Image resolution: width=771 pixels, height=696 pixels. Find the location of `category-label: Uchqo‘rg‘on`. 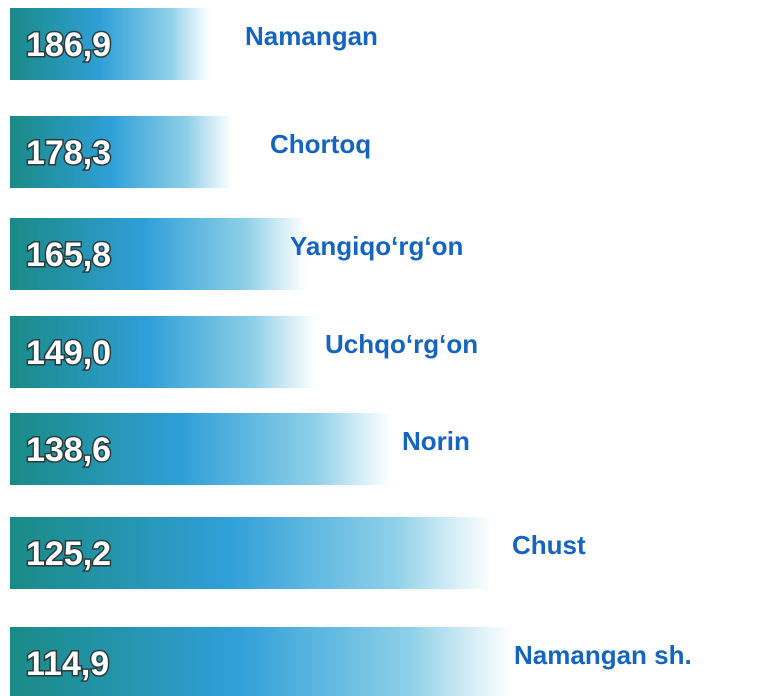

category-label: Uchqo‘rg‘on is located at coordinates (401, 344).